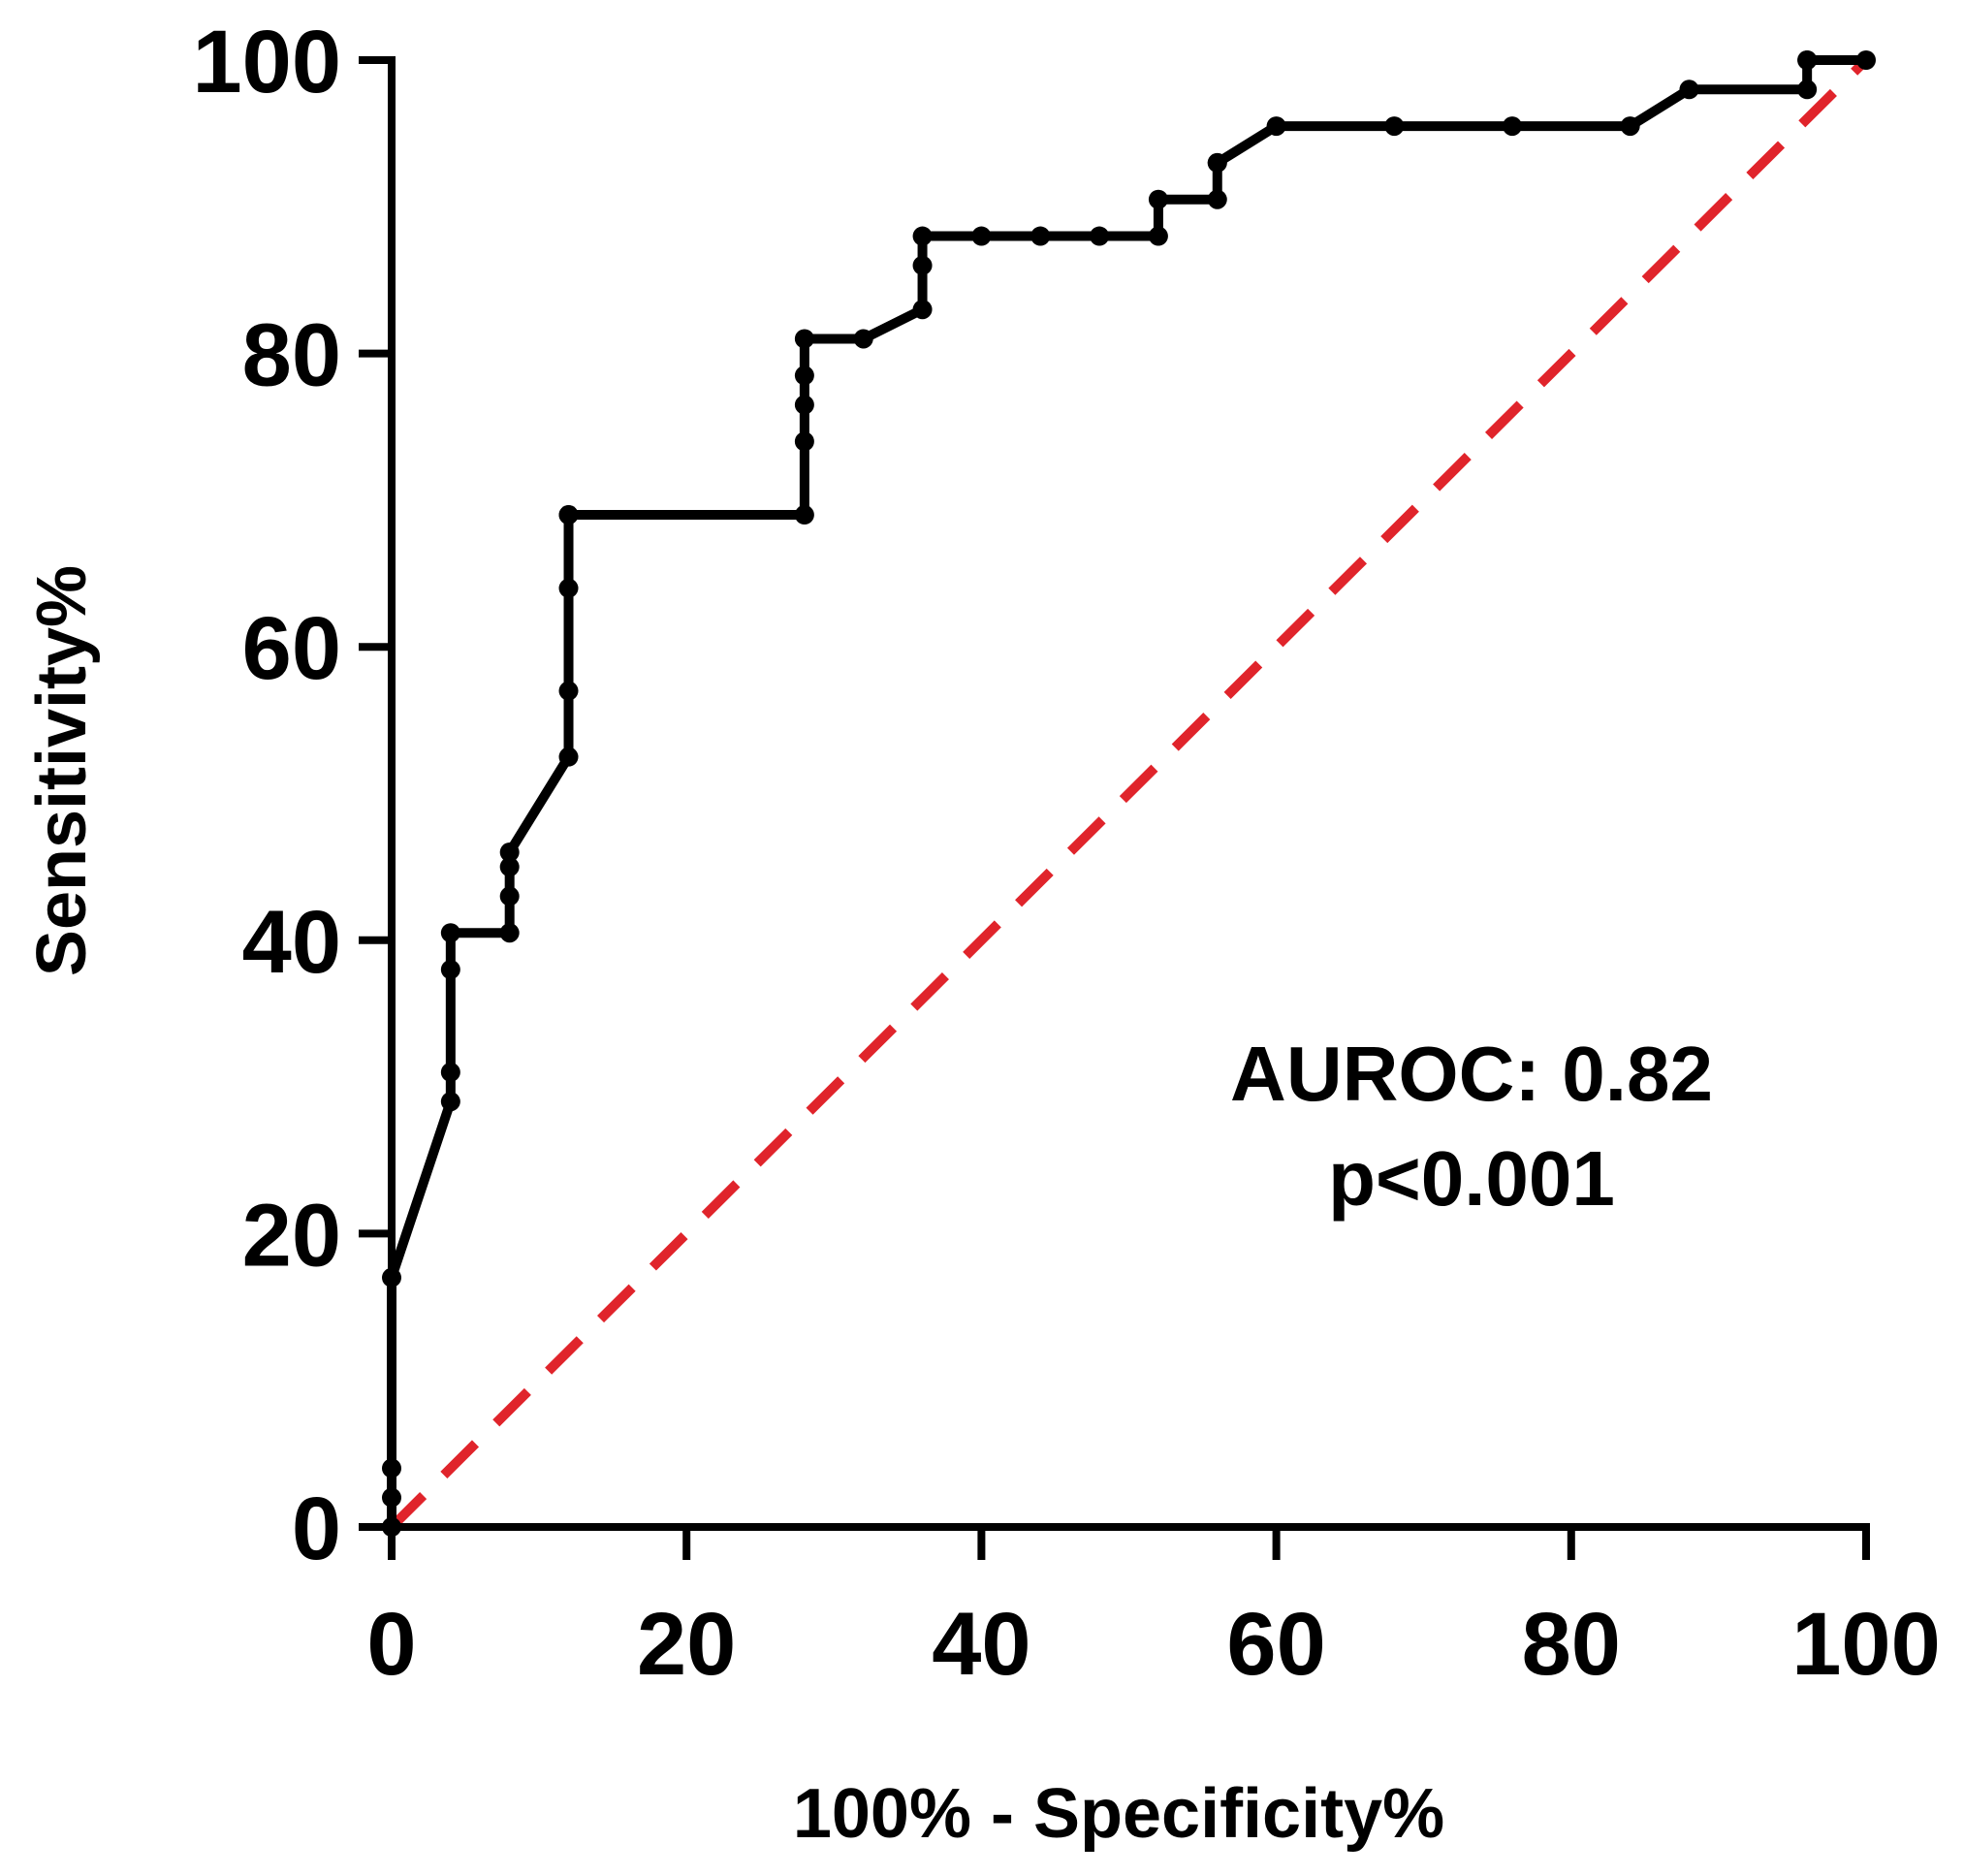  Describe the element at coordinates (267, 62) in the screenshot. I see `y-tick-label: 100` at that location.